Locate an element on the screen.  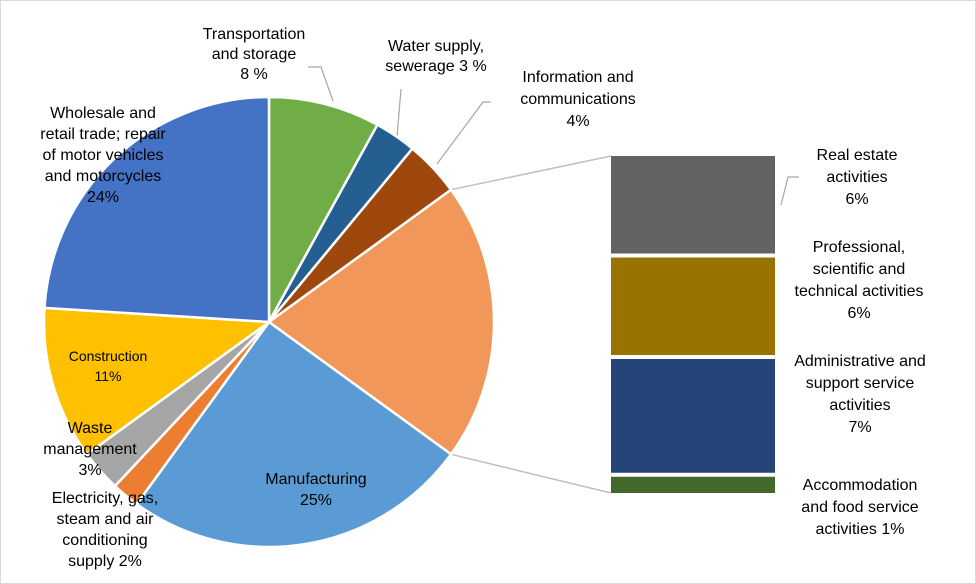
pie-slice-wholesale-and-retail-trade-repair-of-motor-vehicles-and-motorcycles is located at coordinates (157, 209).